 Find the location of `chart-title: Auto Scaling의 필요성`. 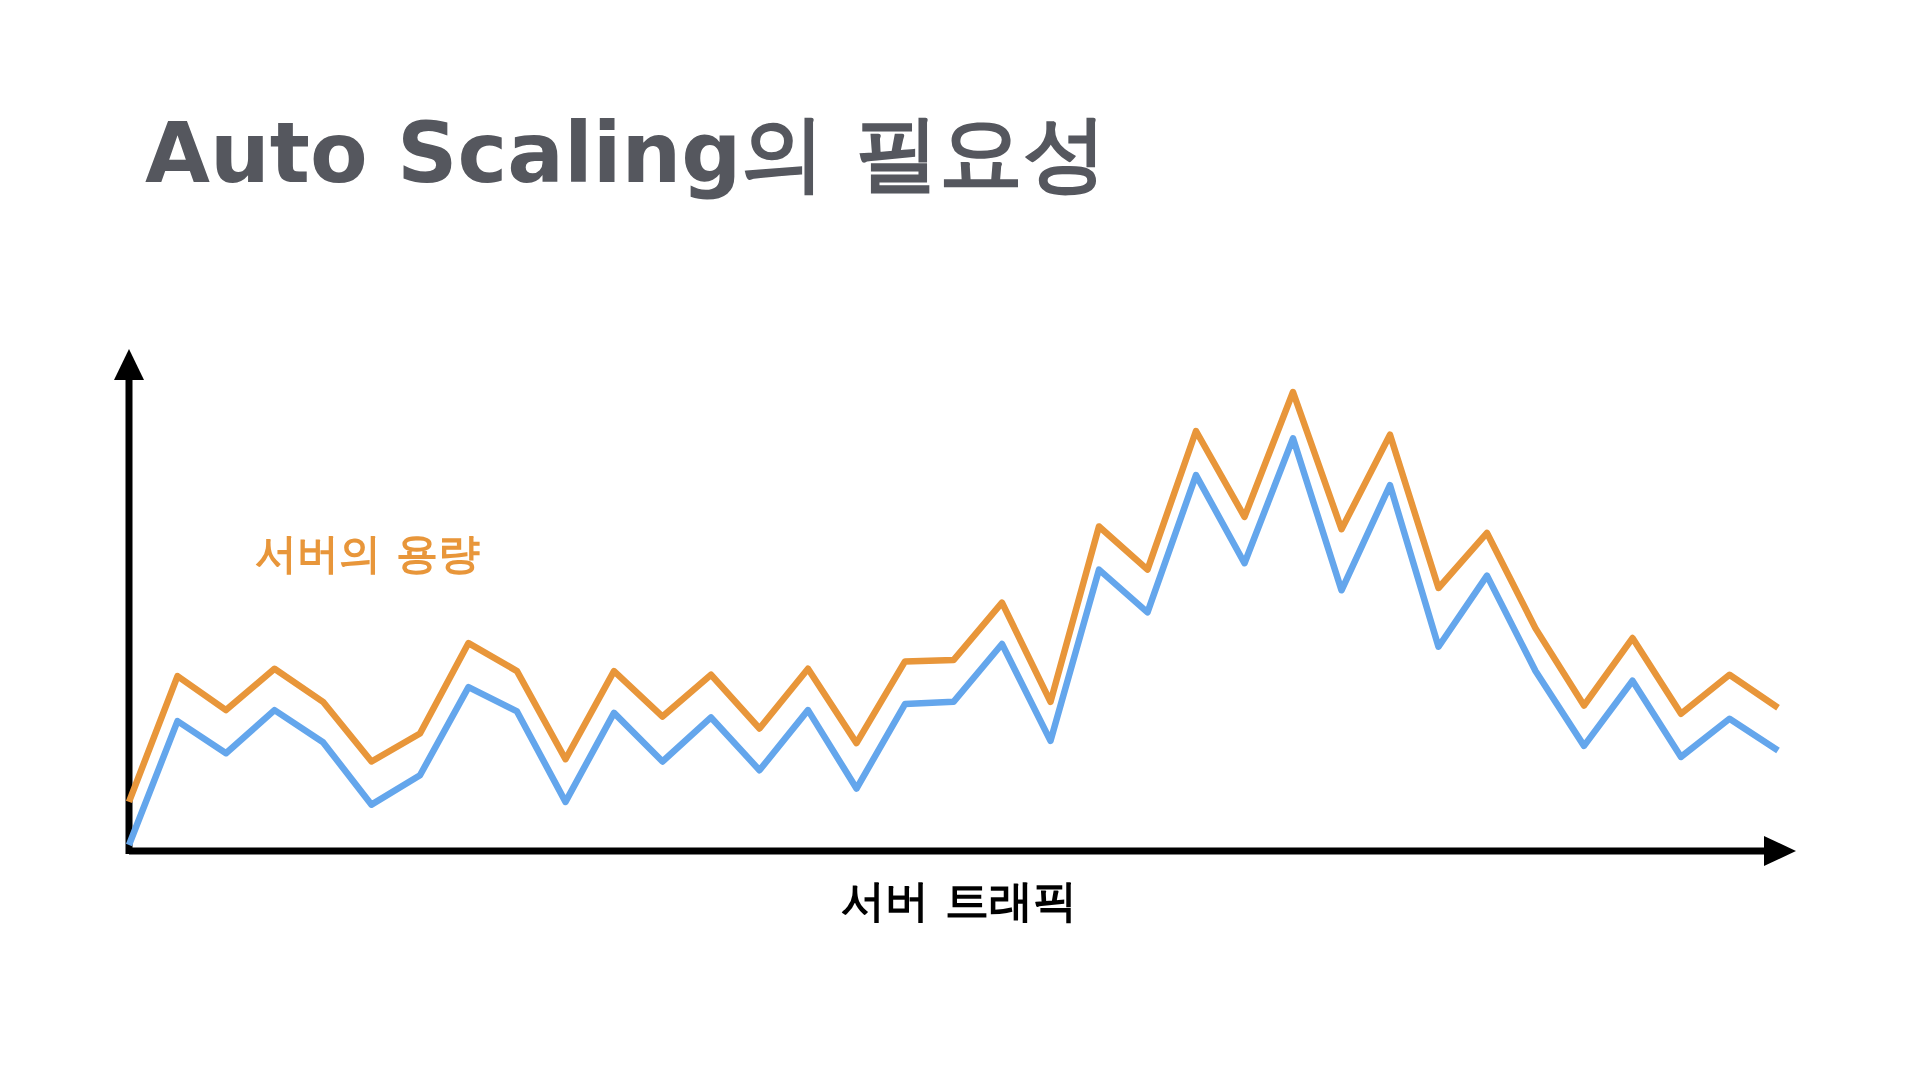

chart-title: Auto Scaling의 필요성 is located at coordinates (626, 153).